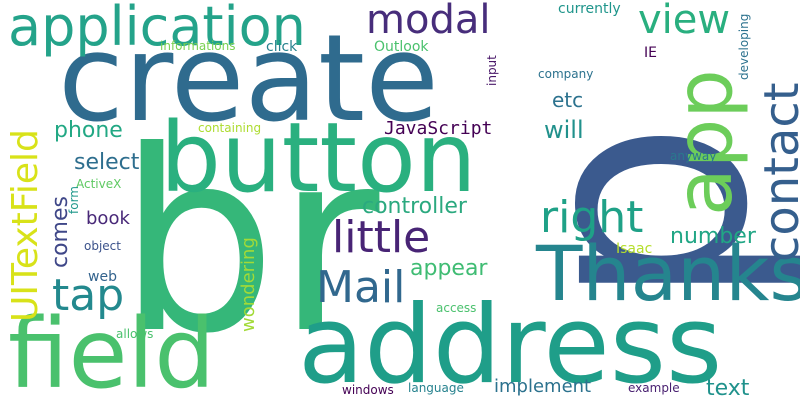 This screenshot has height=400, width=800. I want to click on word-allows: allows, so click(135, 334).